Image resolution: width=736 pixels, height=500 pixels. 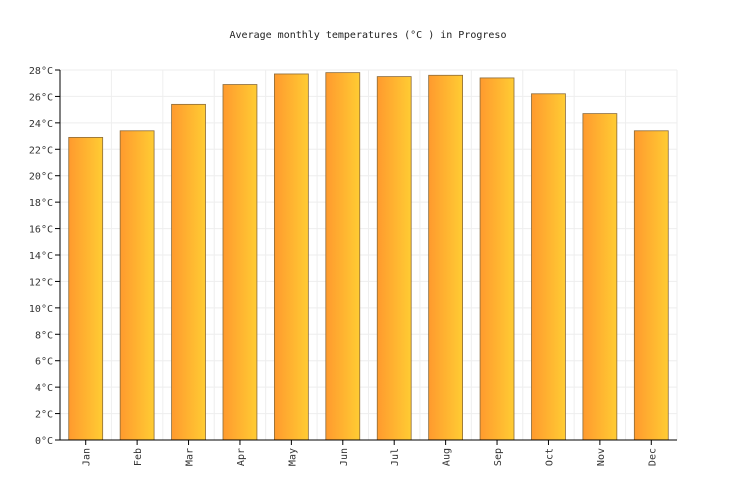 I want to click on x-tick-label: Nov, so click(x=601, y=457).